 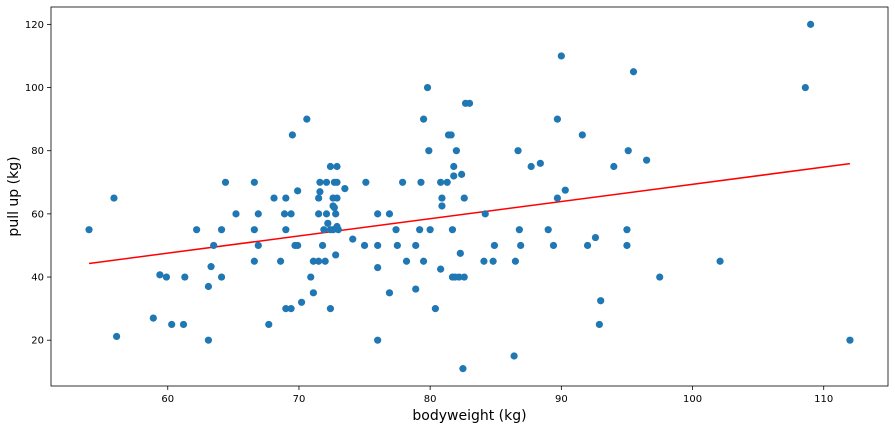 What do you see at coordinates (34, 25) in the screenshot?
I see `y-tick-label: 120` at bounding box center [34, 25].